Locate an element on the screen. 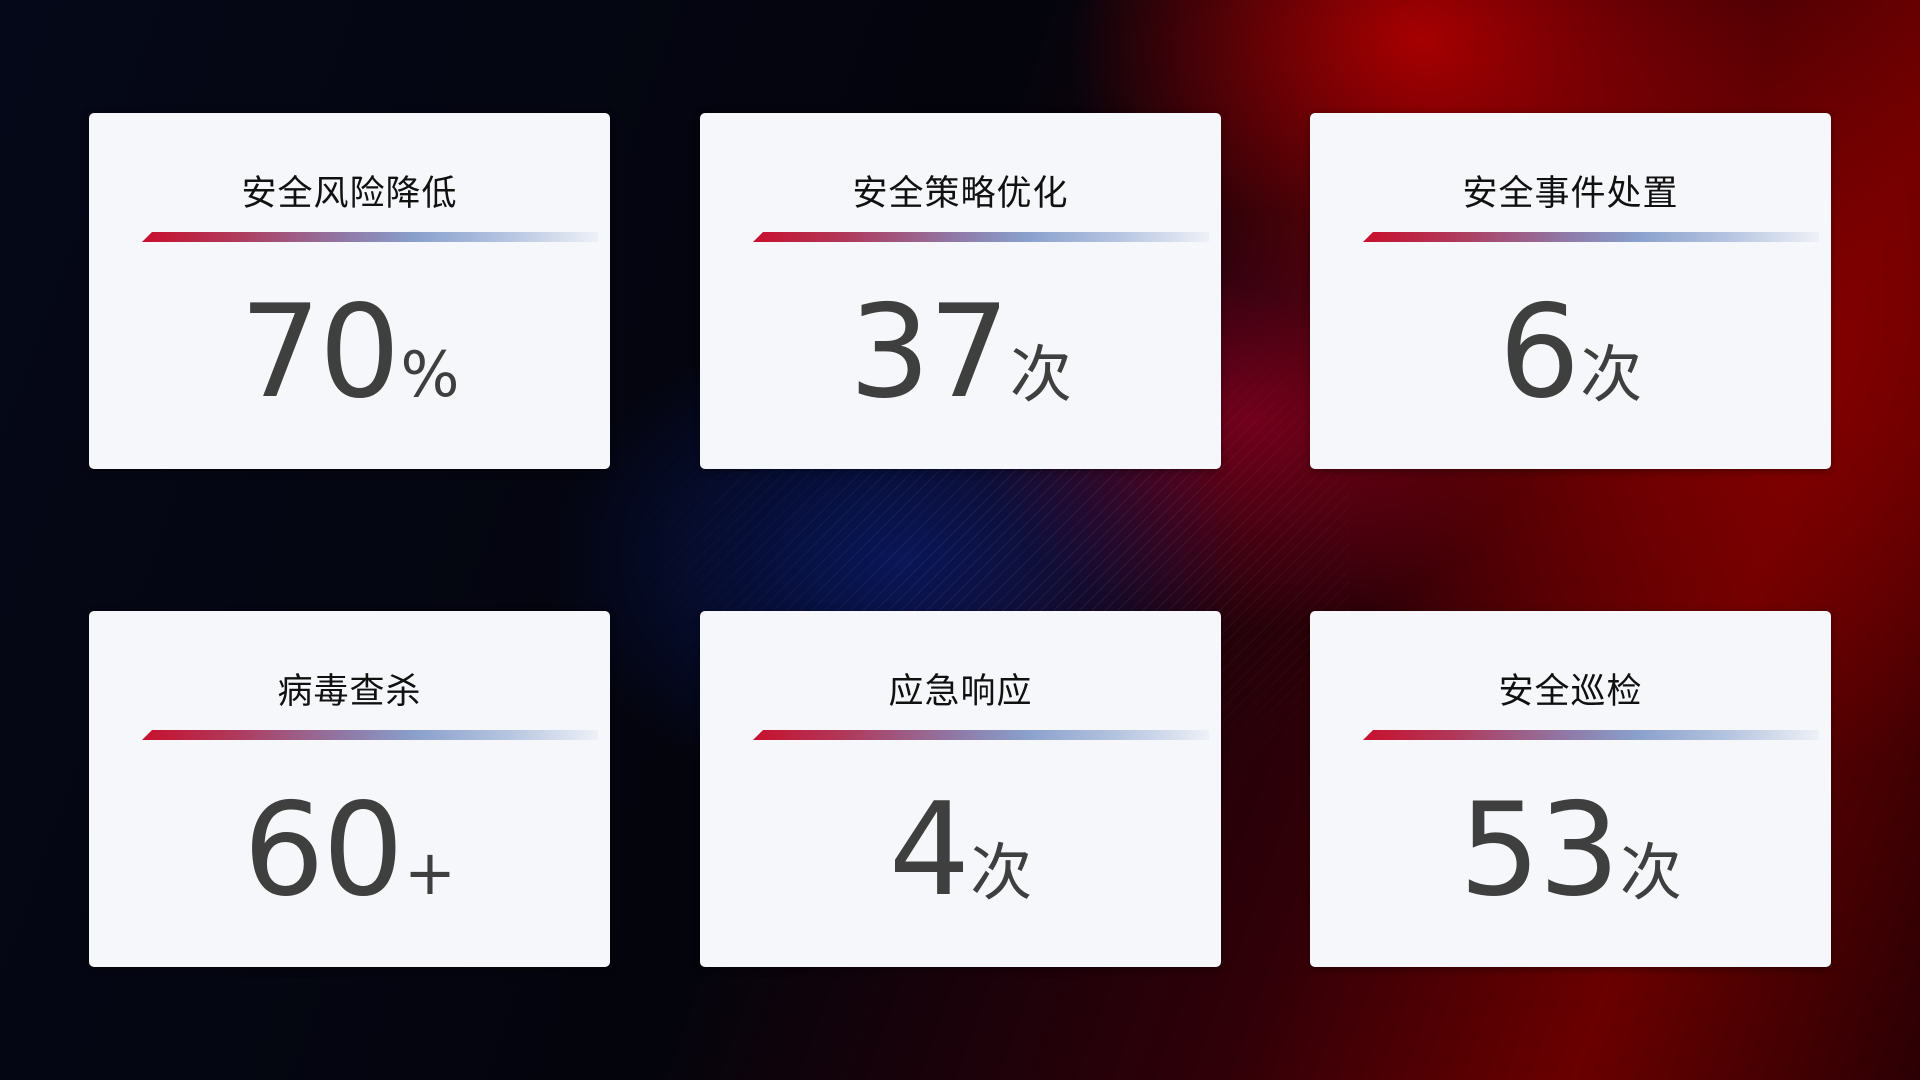  card-value: 6次 is located at coordinates (1570, 352).